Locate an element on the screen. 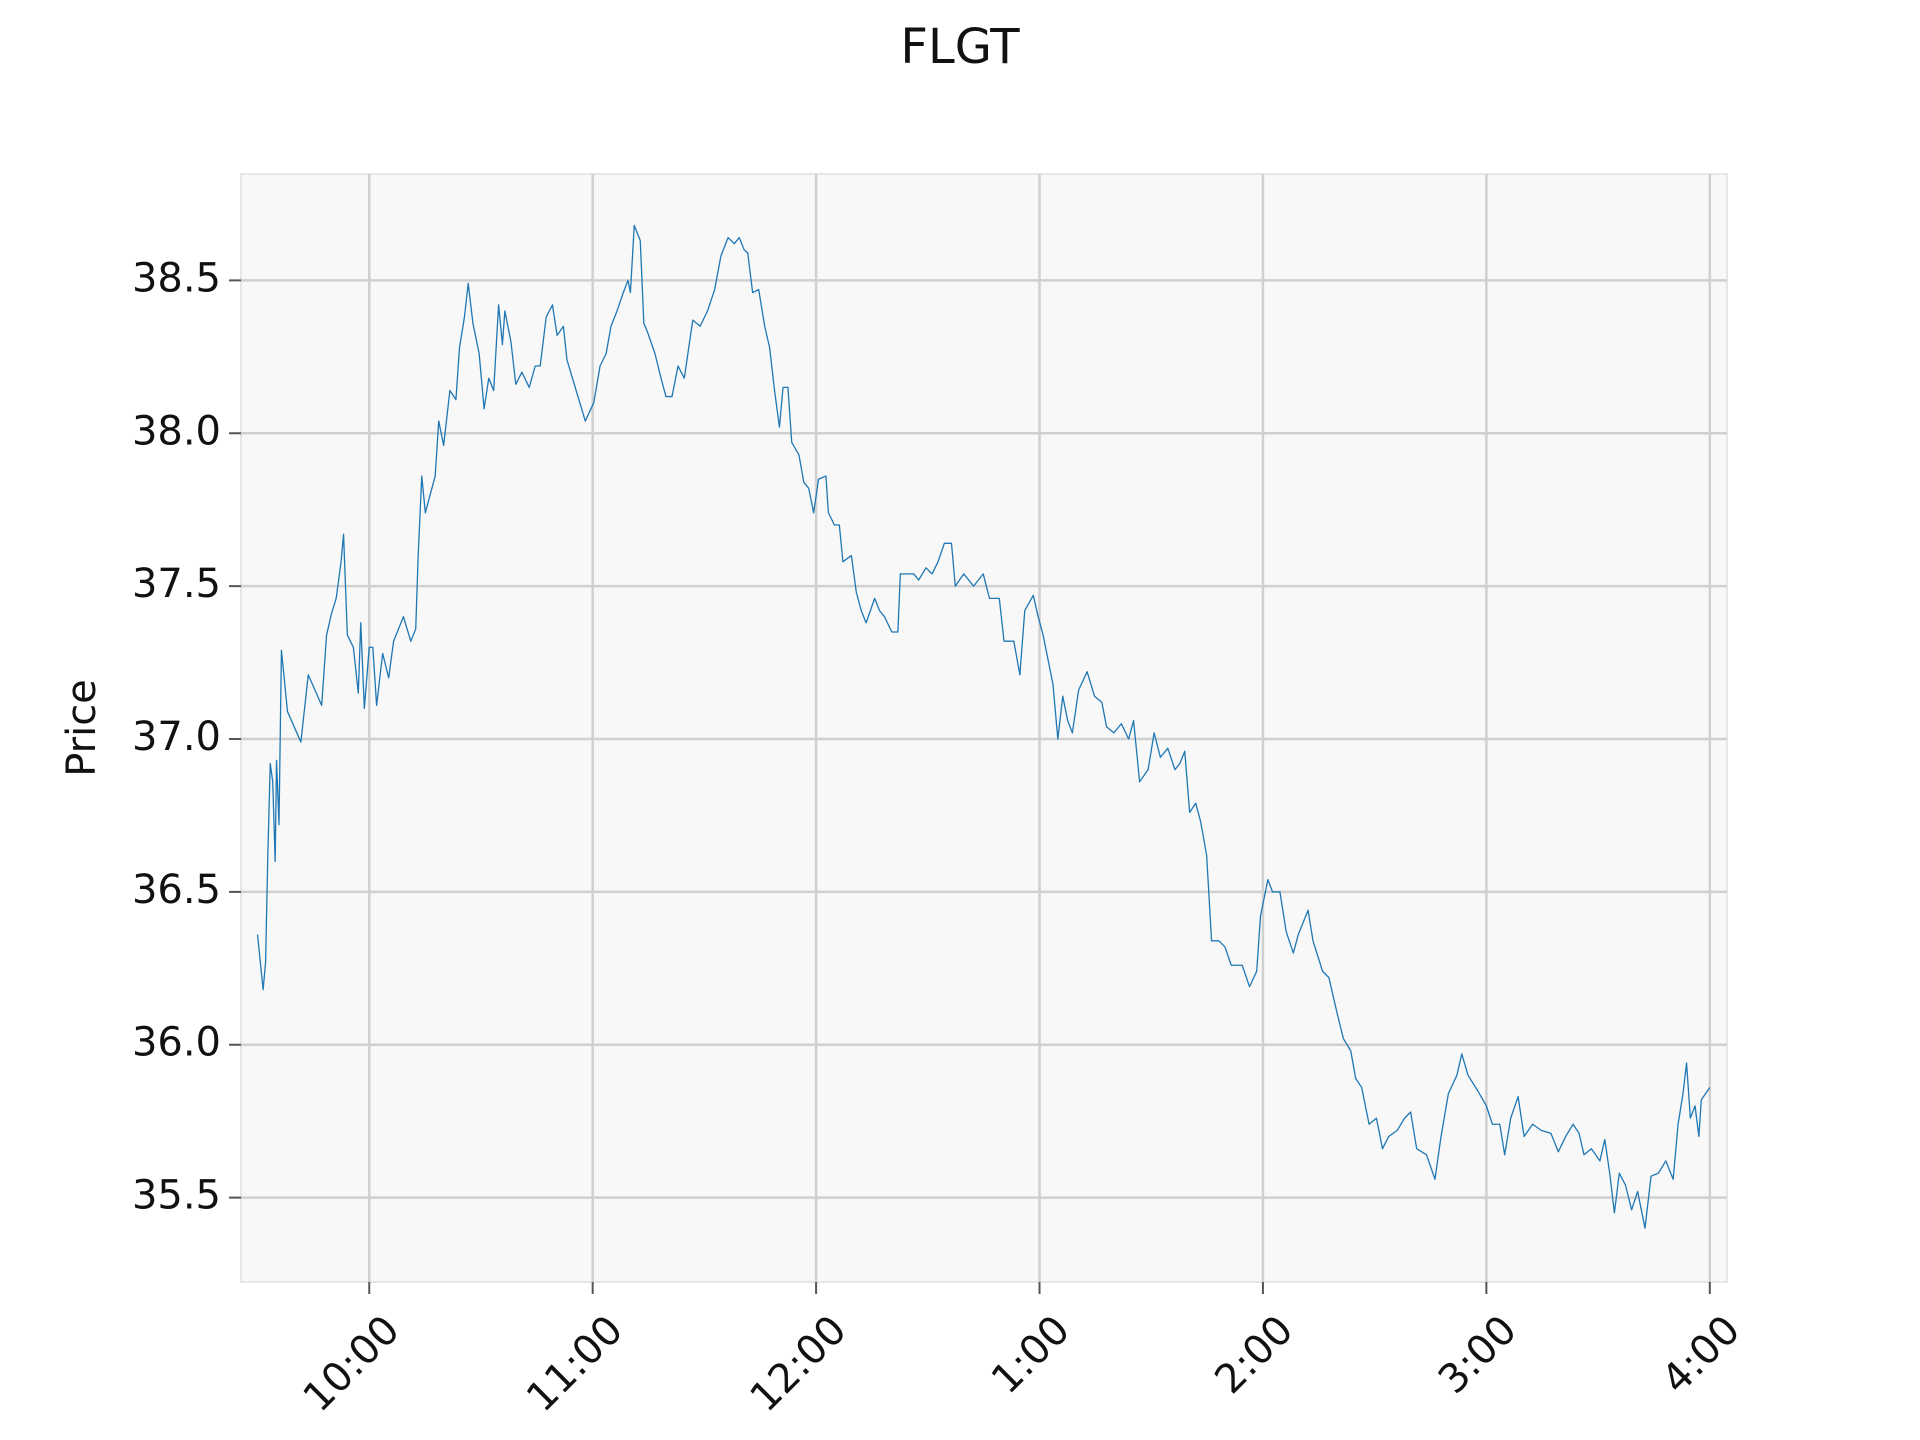 This screenshot has height=1440, width=1920. x-tick-label: 1:00 is located at coordinates (1031, 1355).